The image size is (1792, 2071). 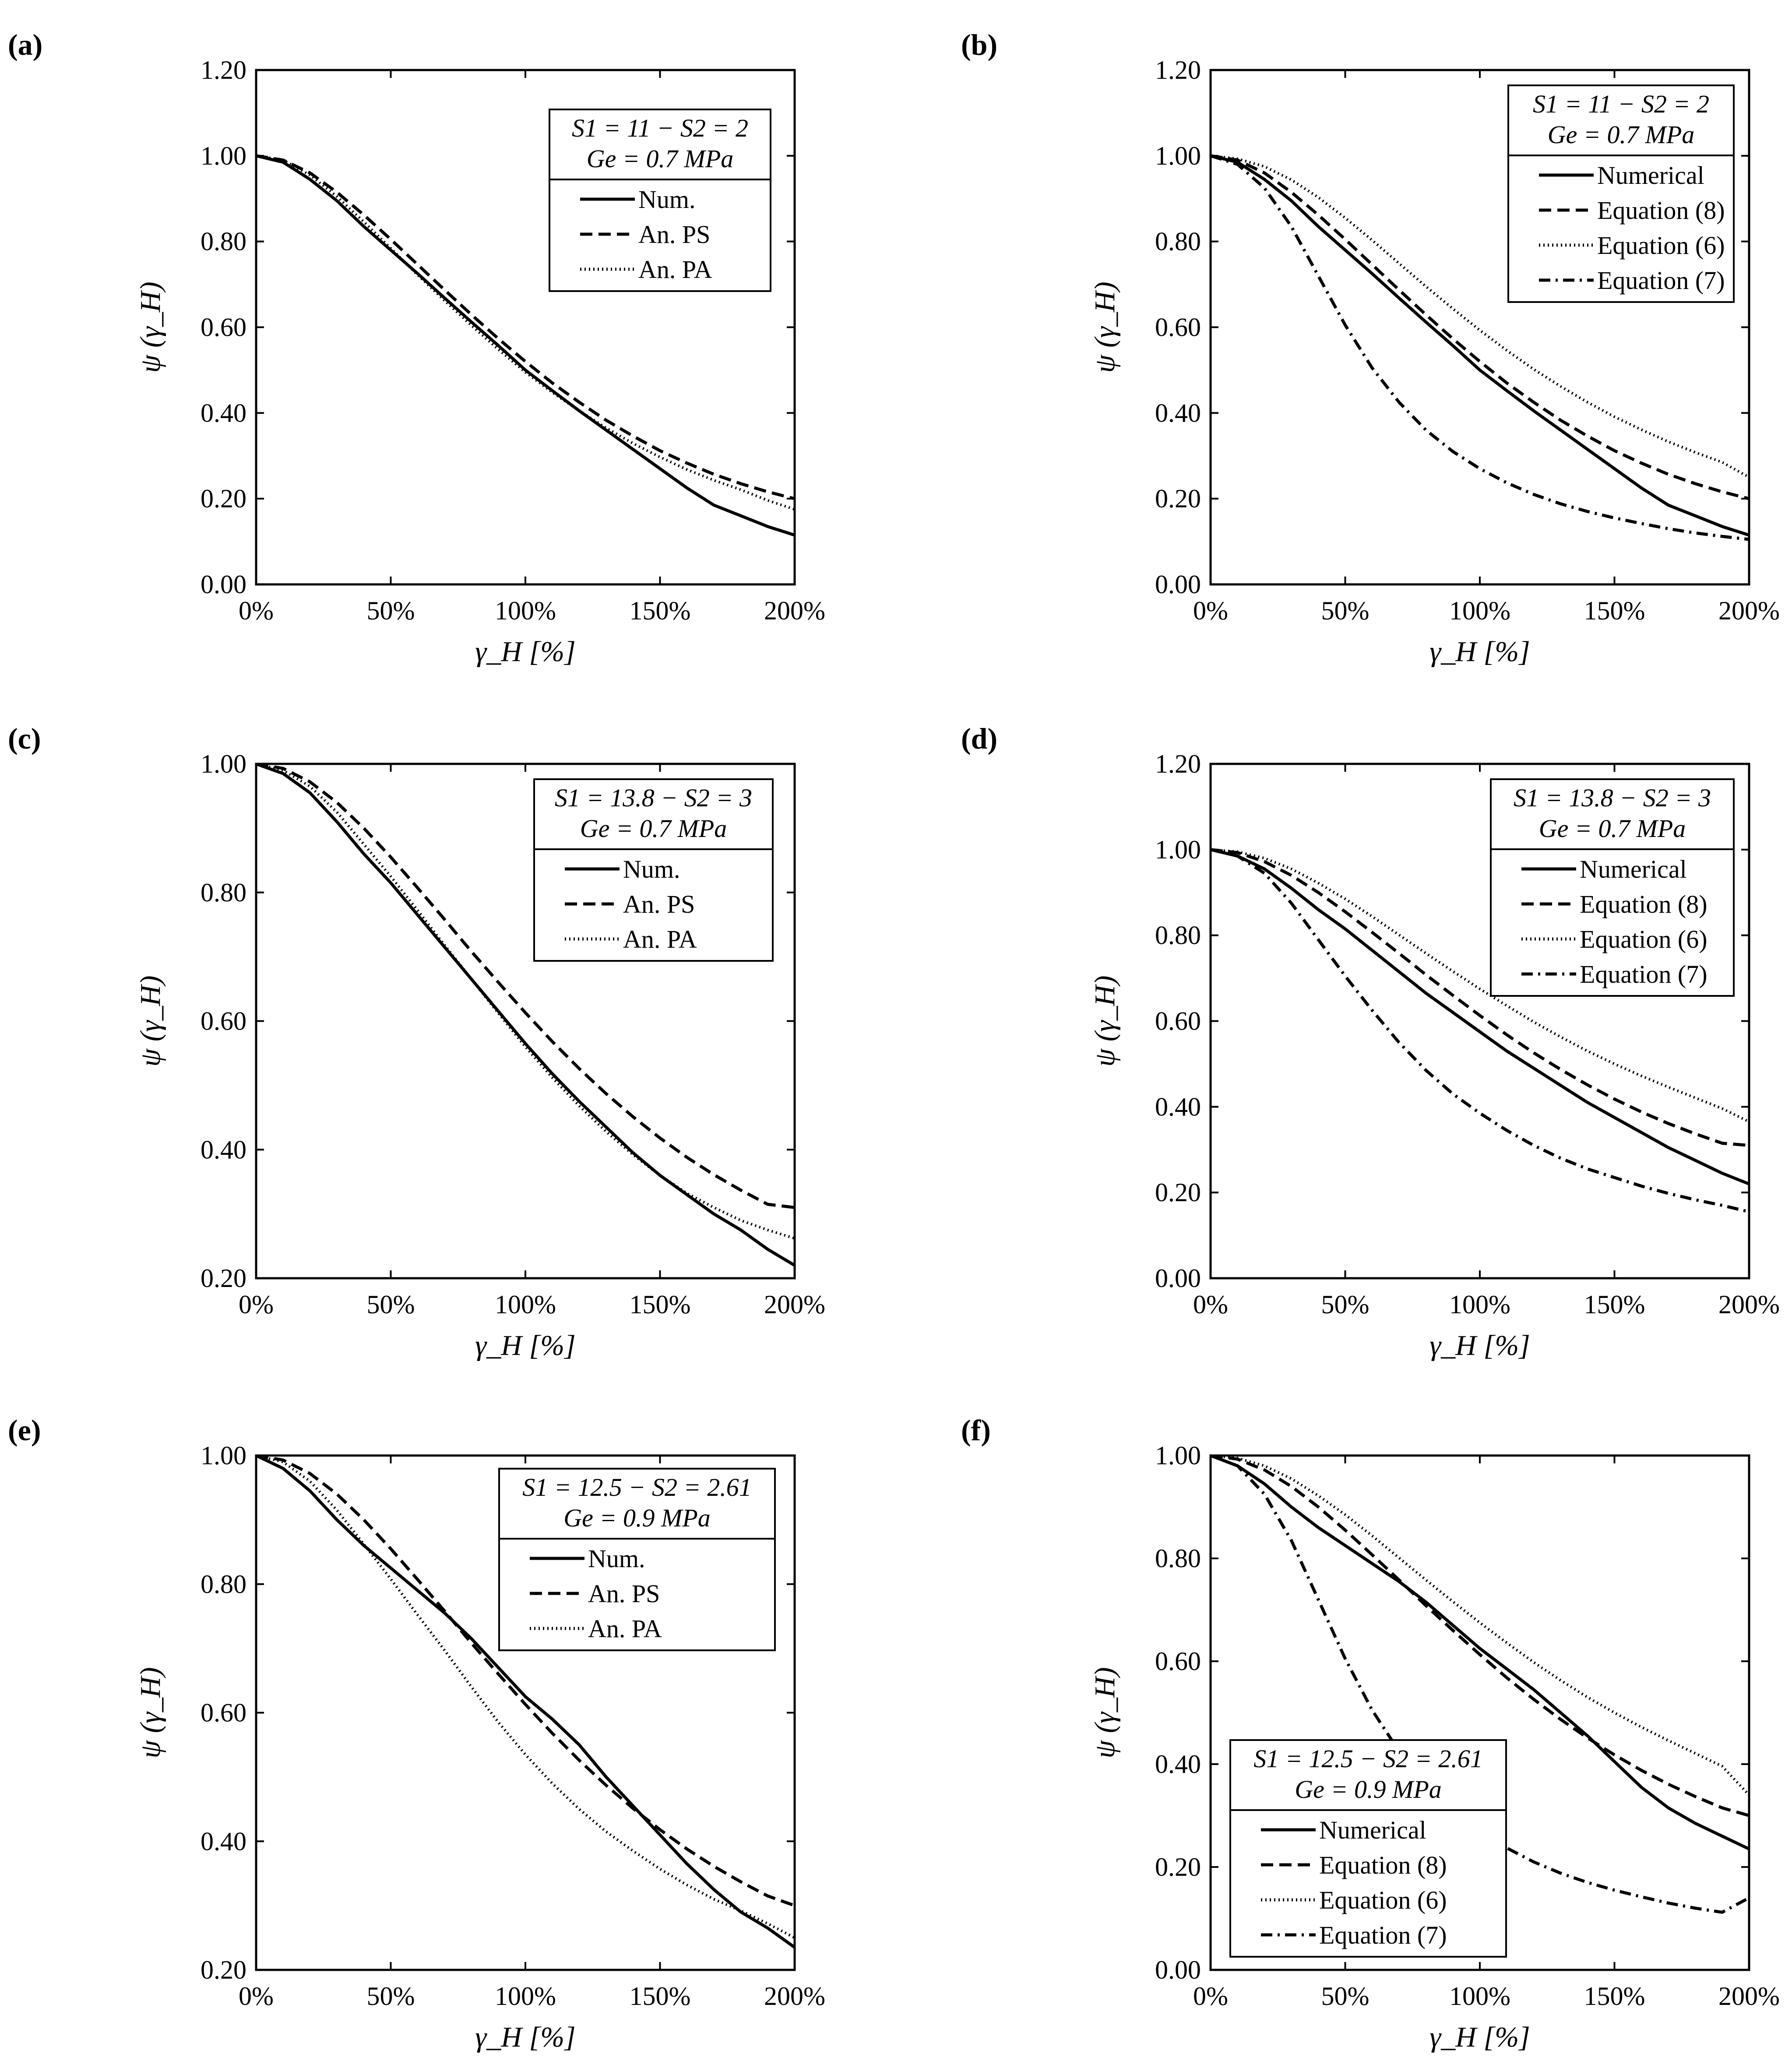 I want to click on series-line-equation-8-, so click(x=1480, y=997).